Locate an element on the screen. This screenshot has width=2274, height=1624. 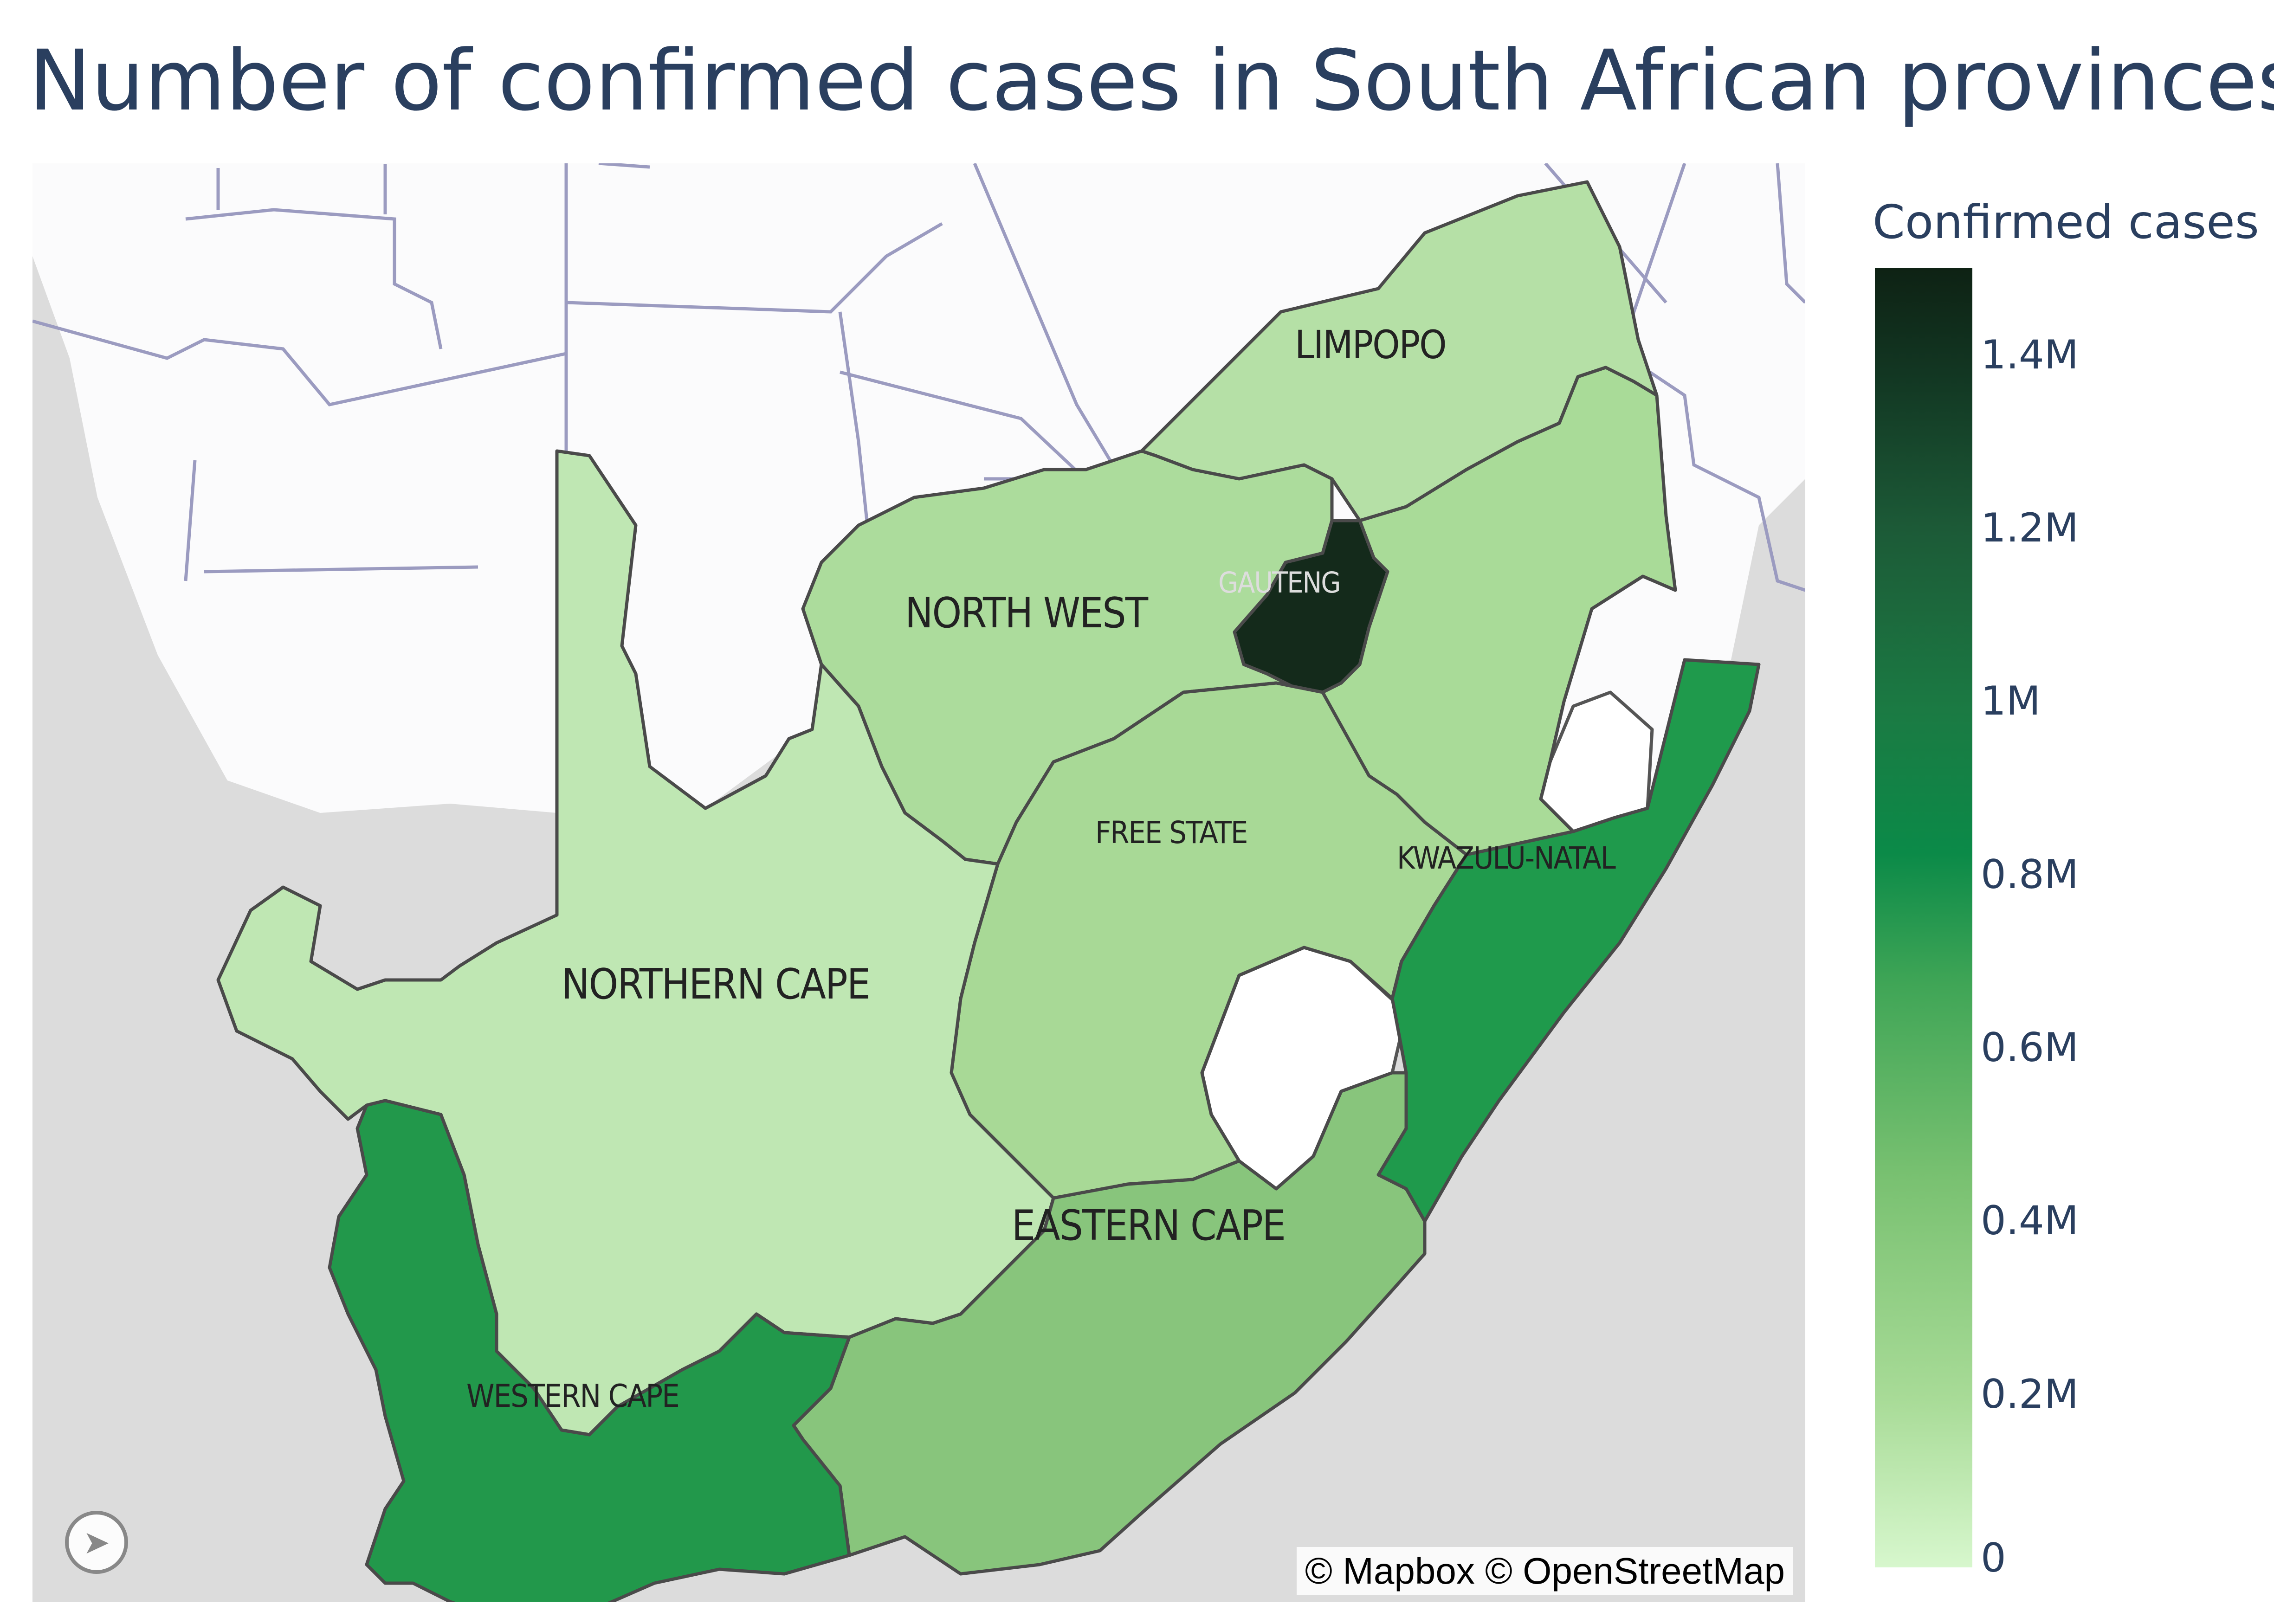
label-free-state: FREE STATE is located at coordinates (1171, 833).